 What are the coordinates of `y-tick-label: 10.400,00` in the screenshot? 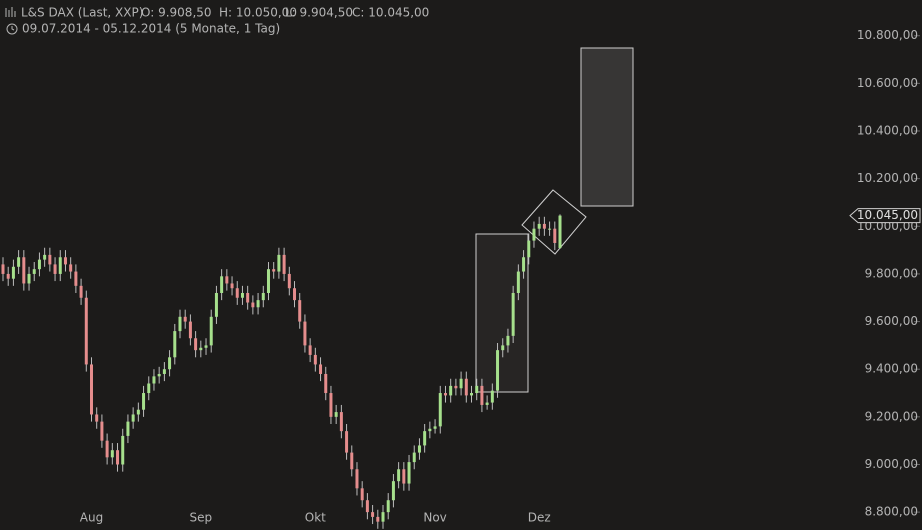 It's located at (887, 131).